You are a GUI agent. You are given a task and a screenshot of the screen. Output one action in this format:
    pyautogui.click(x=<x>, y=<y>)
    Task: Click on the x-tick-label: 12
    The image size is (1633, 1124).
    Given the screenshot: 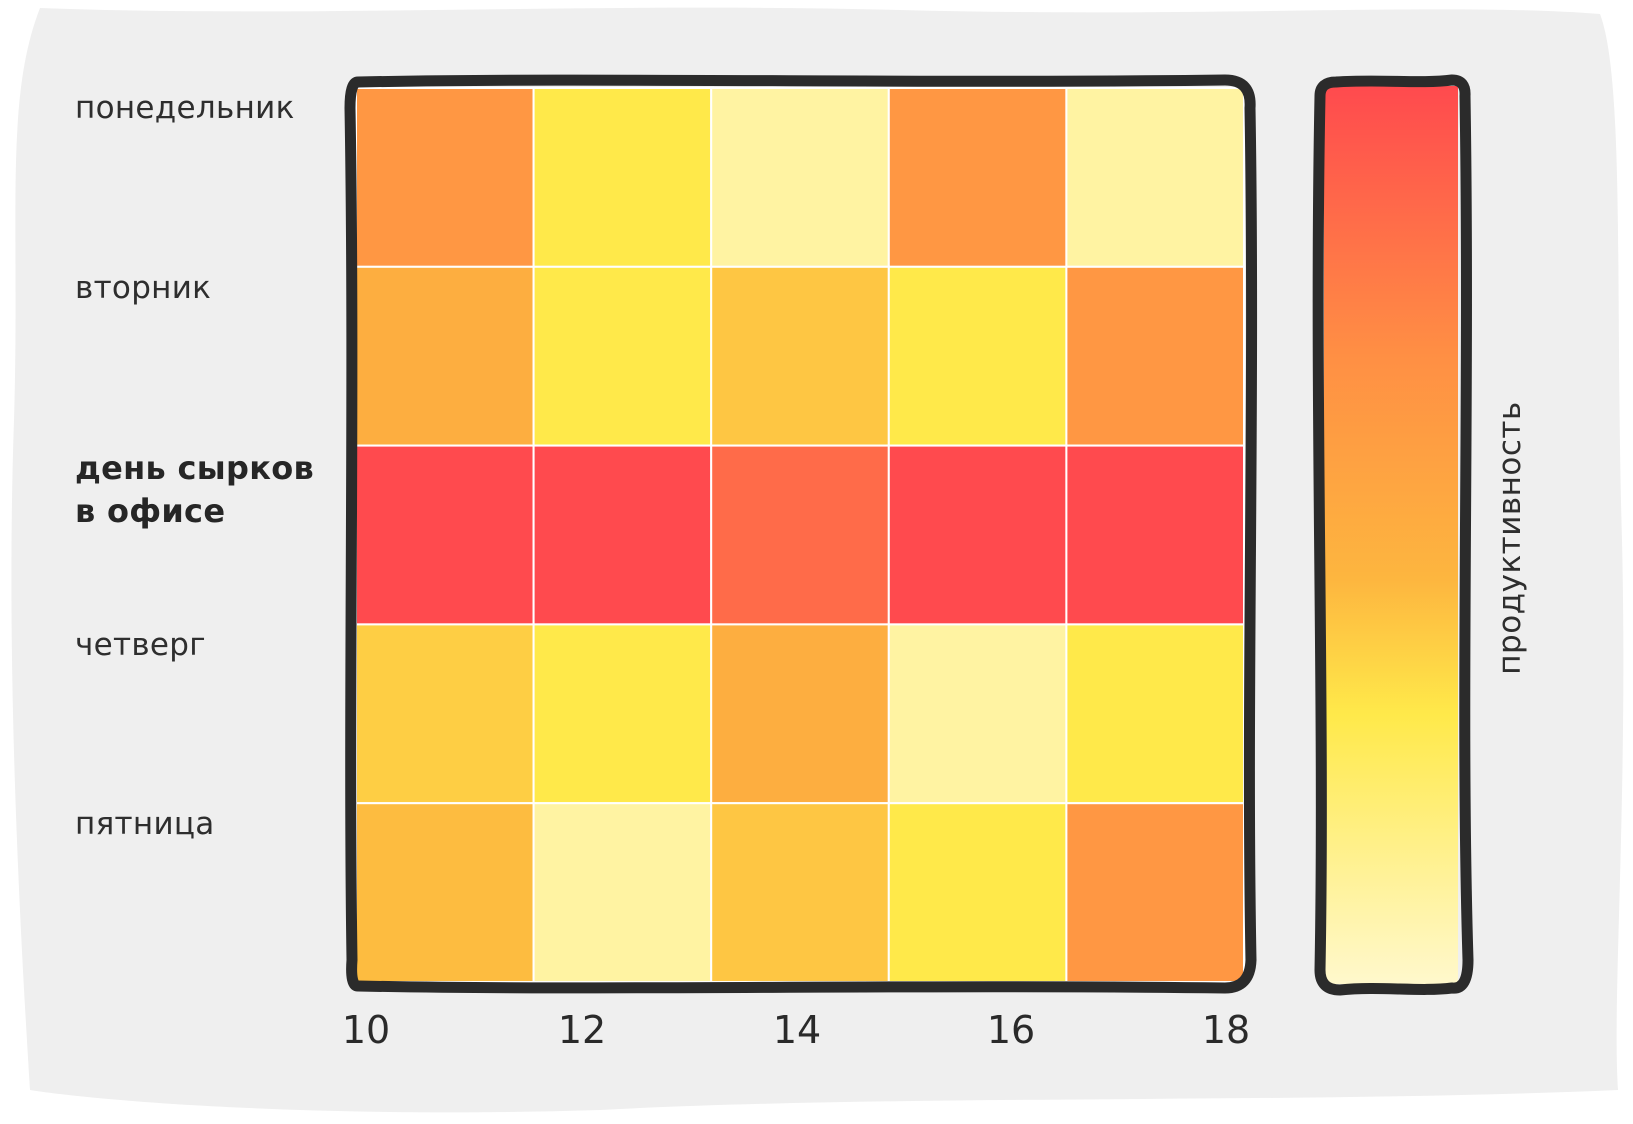 What is the action you would take?
    pyautogui.click(x=582, y=1030)
    